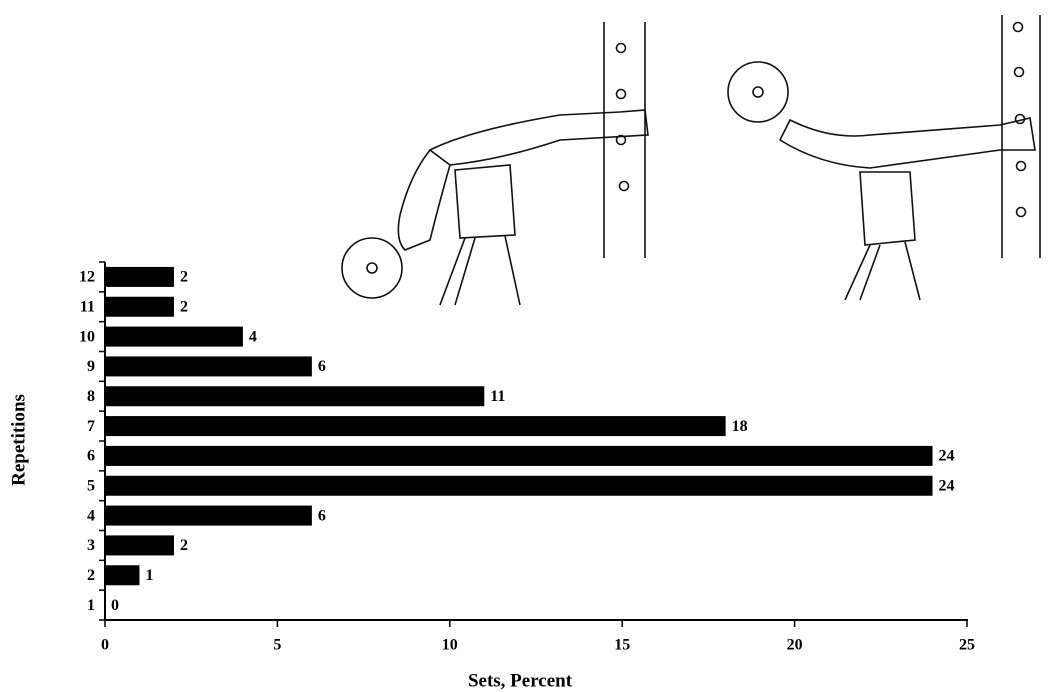 This screenshot has height=692, width=1050. I want to click on x-axis-label: Sets, Percent, so click(520, 680).